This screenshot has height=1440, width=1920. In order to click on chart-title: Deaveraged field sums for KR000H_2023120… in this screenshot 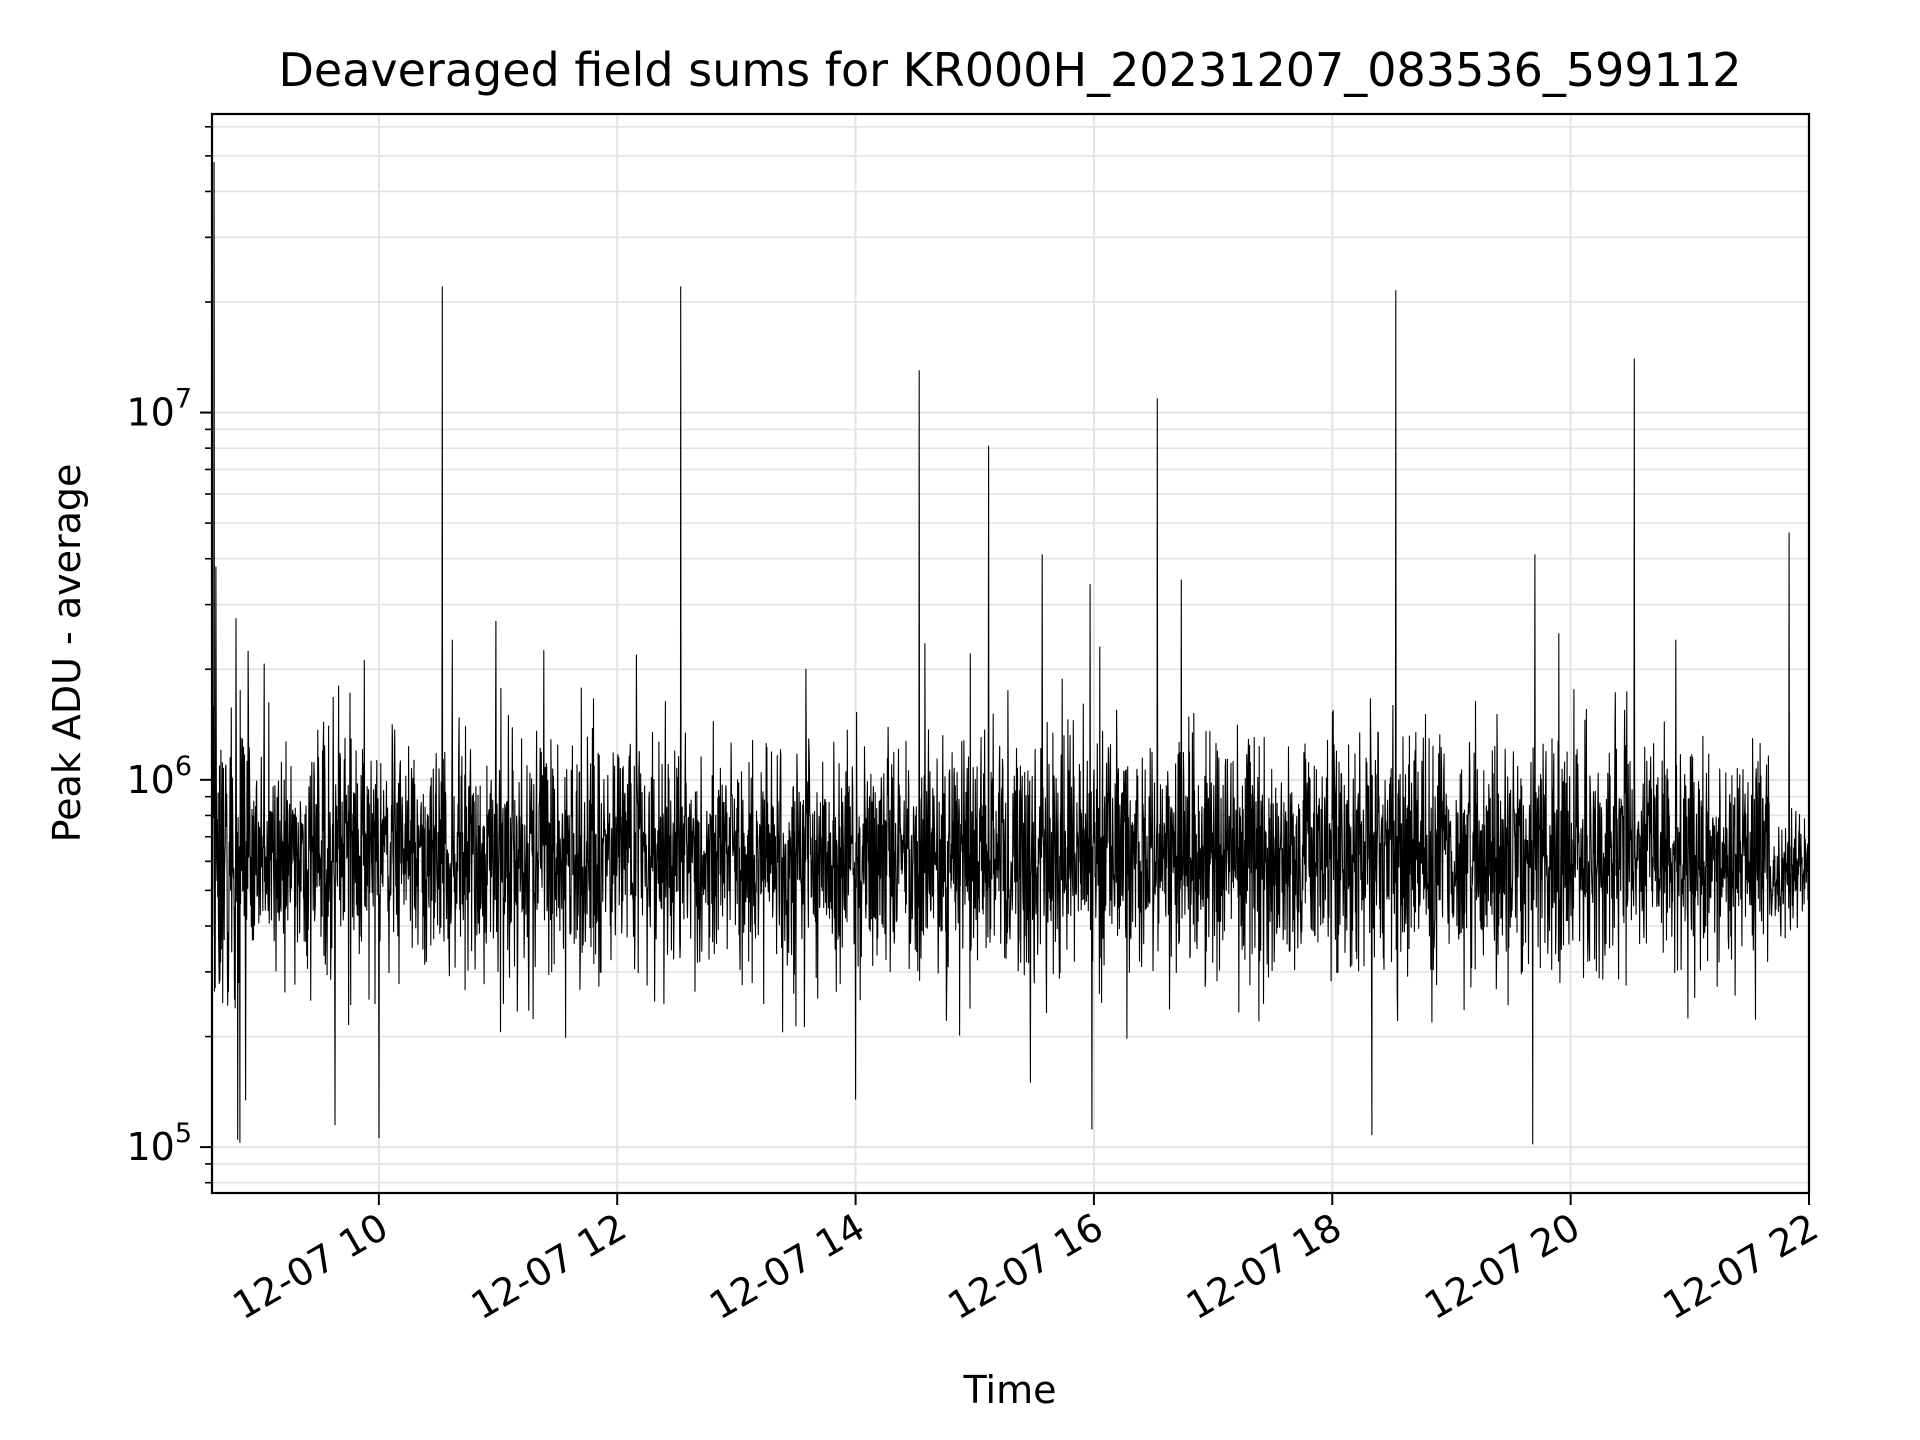, I will do `click(1010, 70)`.